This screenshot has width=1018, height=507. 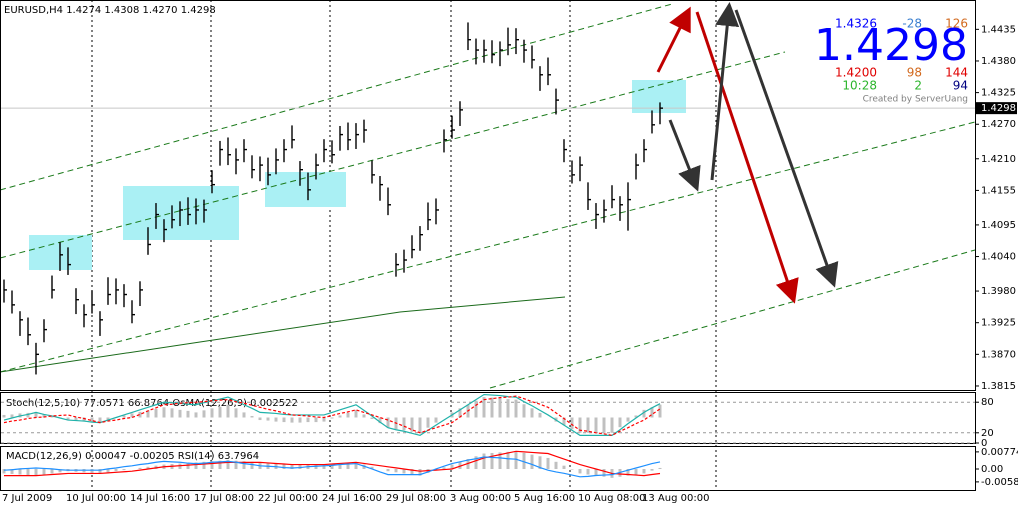 I want to click on chart-title: EURUSD,H4 1.4274 1.4308 1.4270 1.4298, so click(x=110, y=10).